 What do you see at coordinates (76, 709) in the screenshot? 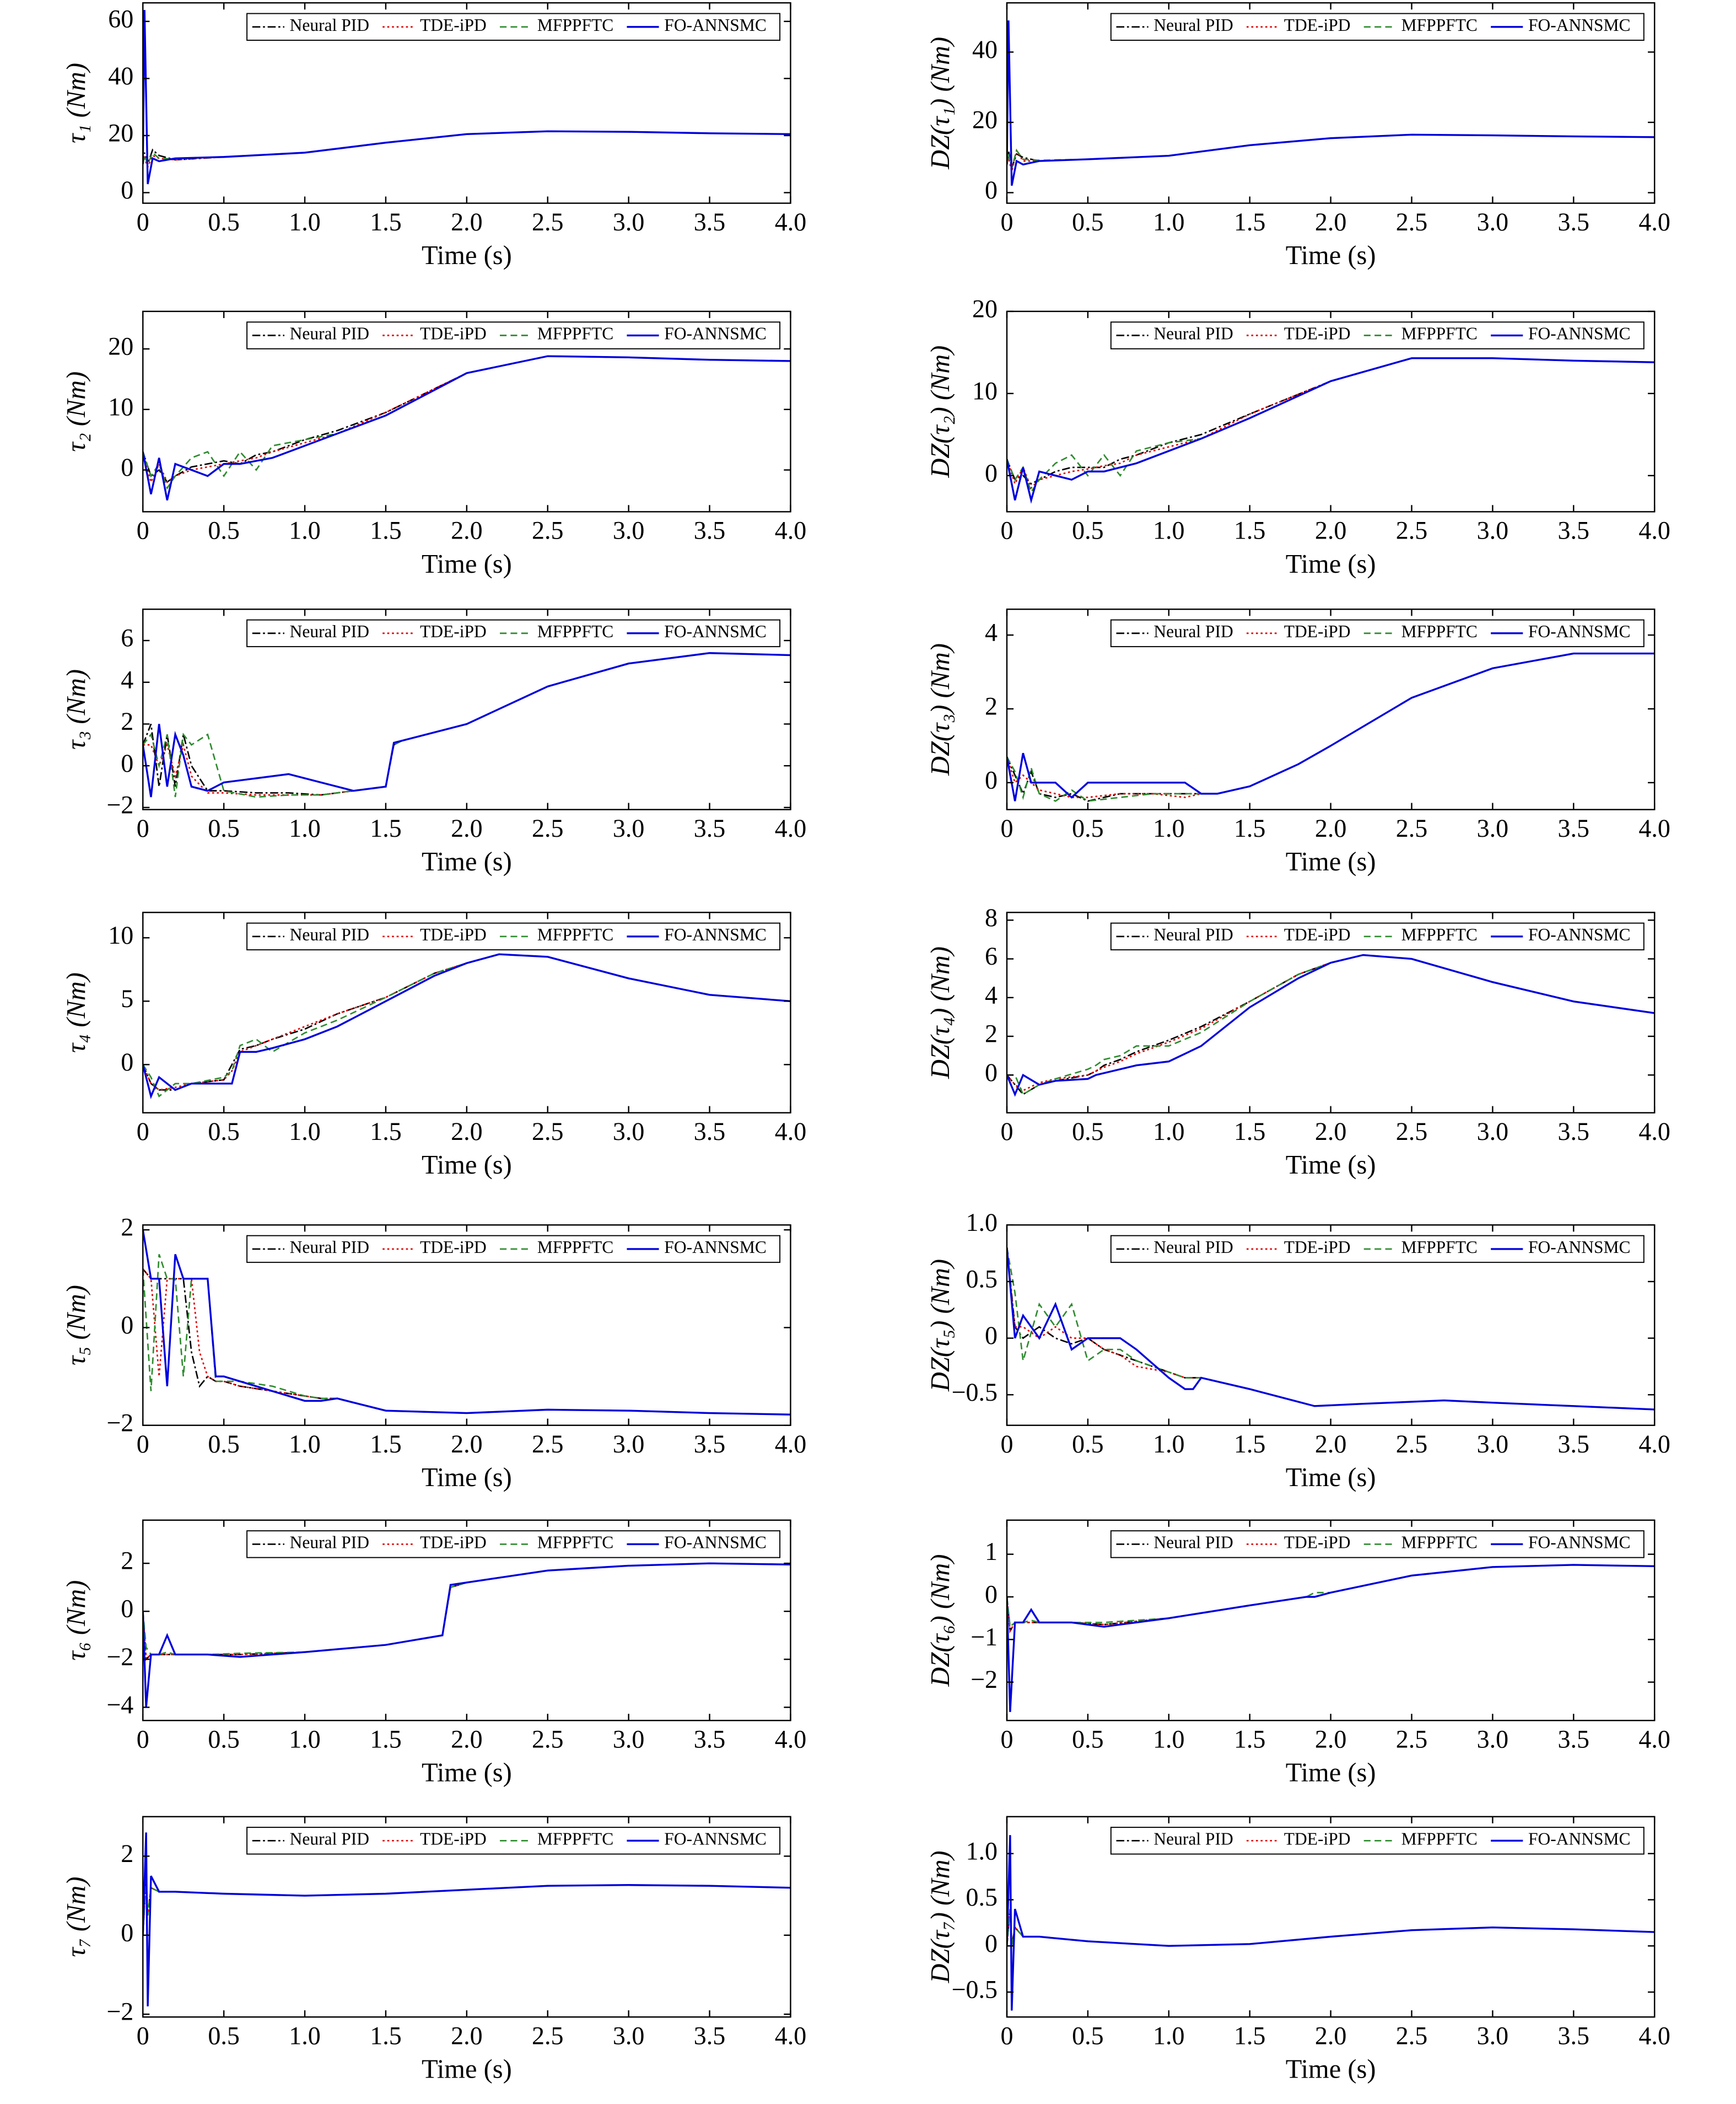
I see `y-axis-label: τ₃ (Nm)` at bounding box center [76, 709].